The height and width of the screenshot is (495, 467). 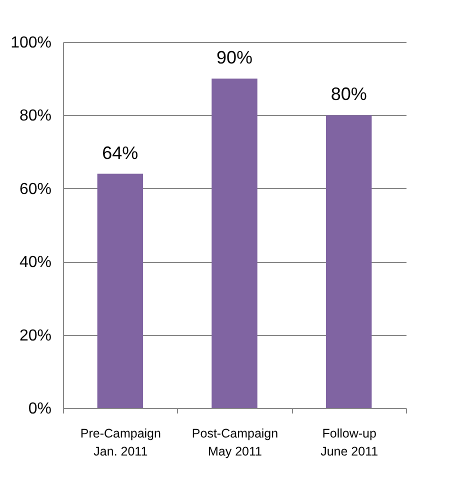 What do you see at coordinates (235, 442) in the screenshot?
I see `x-tick-label: Post-Campaign May 2011` at bounding box center [235, 442].